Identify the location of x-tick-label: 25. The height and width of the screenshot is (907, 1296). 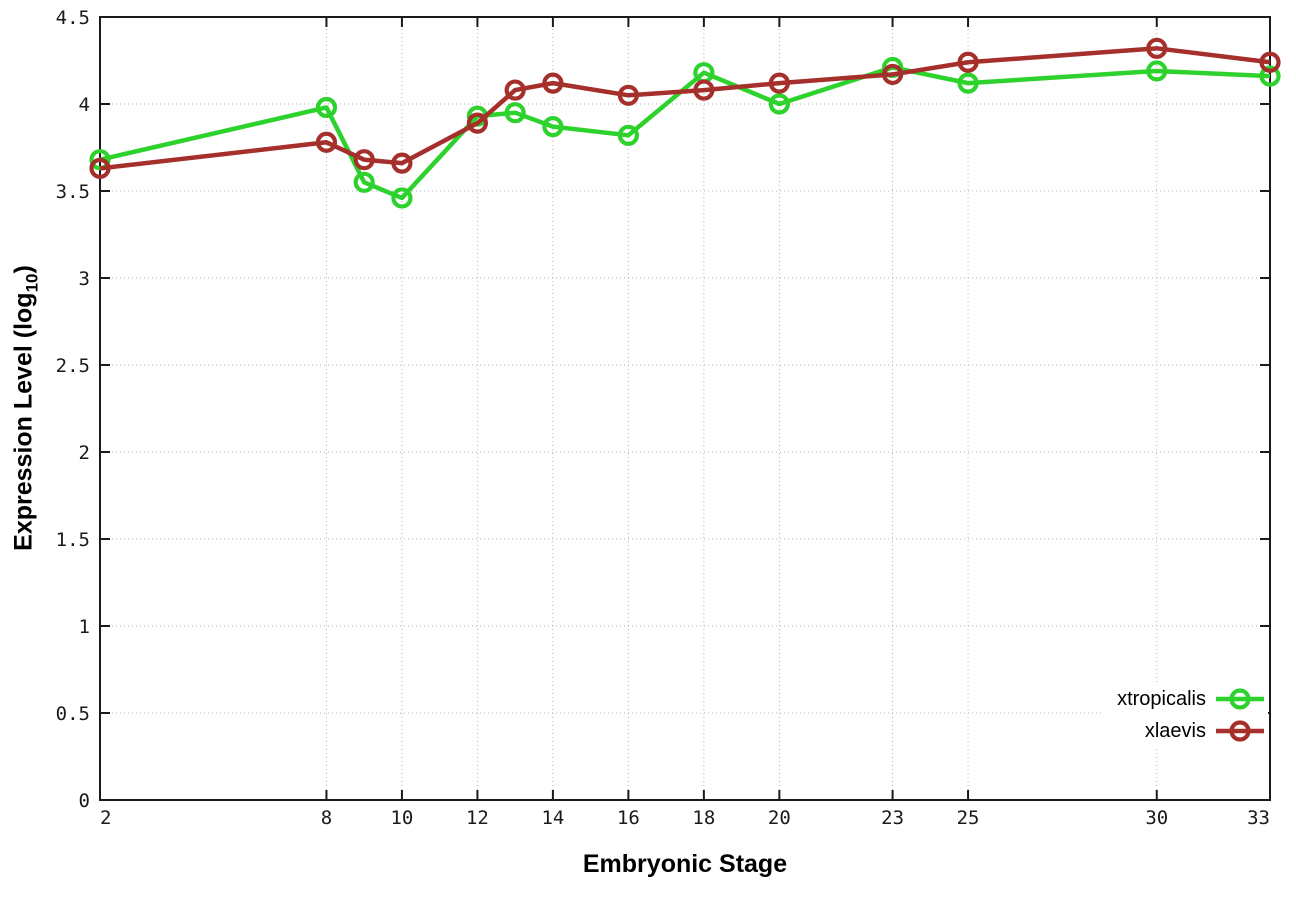
(968, 818).